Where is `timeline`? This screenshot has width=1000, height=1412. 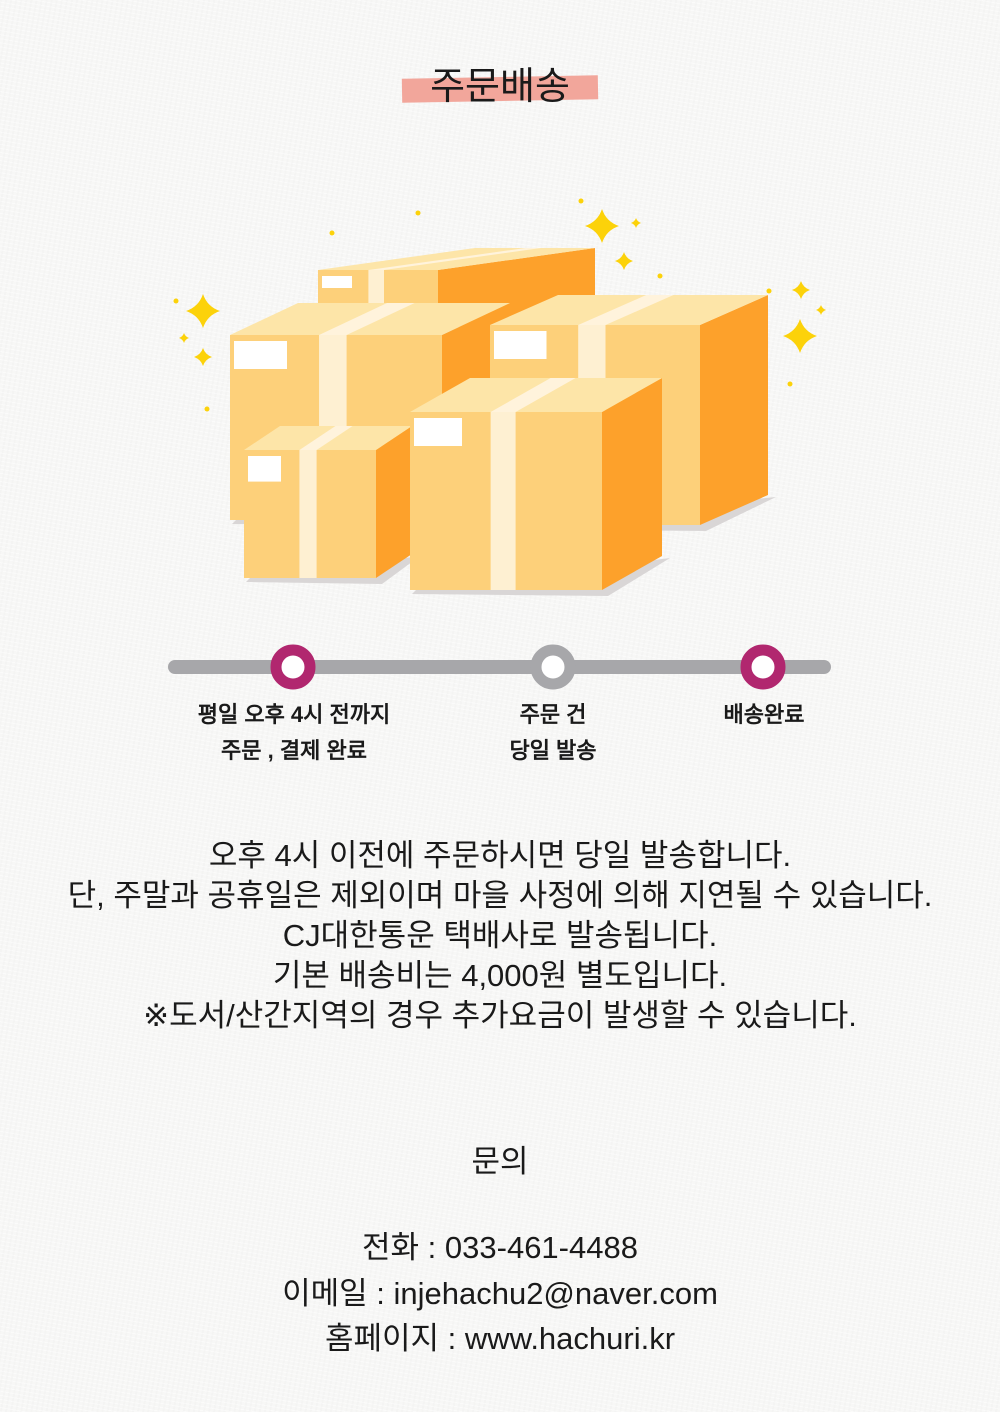
timeline is located at coordinates (499, 667).